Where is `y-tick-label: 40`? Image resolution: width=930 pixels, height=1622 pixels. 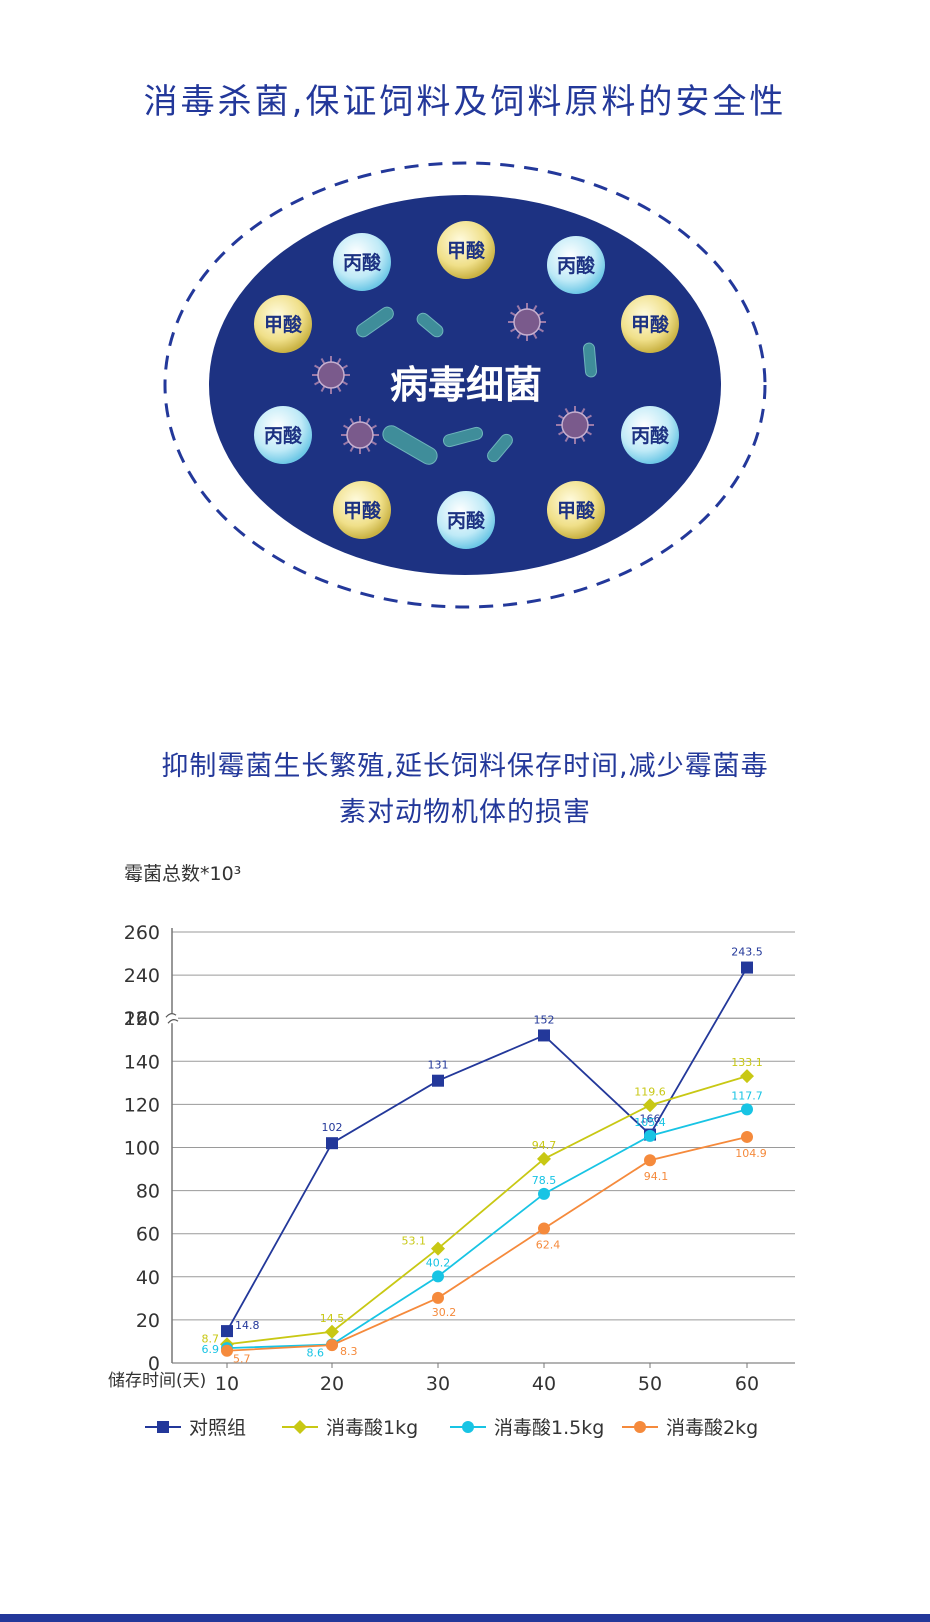 y-tick-label: 40 is located at coordinates (148, 1278).